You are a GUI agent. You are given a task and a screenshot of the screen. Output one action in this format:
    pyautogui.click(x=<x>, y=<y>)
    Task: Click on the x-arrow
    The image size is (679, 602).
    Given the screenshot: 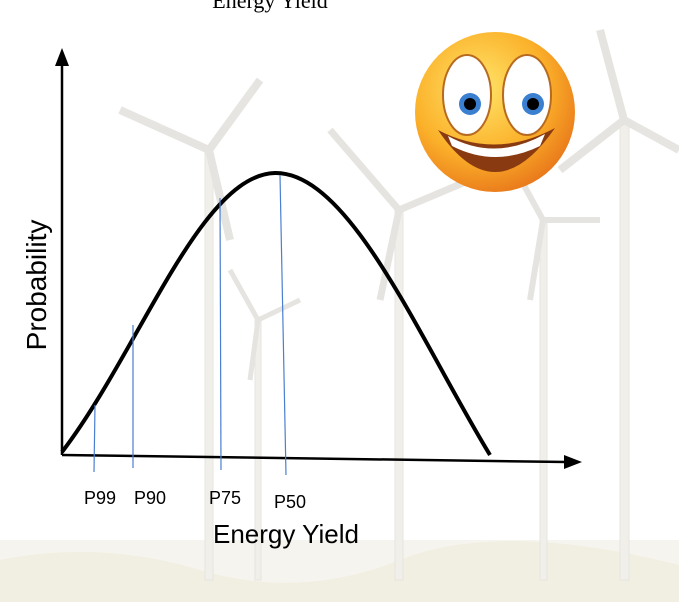 What is the action you would take?
    pyautogui.click(x=573, y=462)
    